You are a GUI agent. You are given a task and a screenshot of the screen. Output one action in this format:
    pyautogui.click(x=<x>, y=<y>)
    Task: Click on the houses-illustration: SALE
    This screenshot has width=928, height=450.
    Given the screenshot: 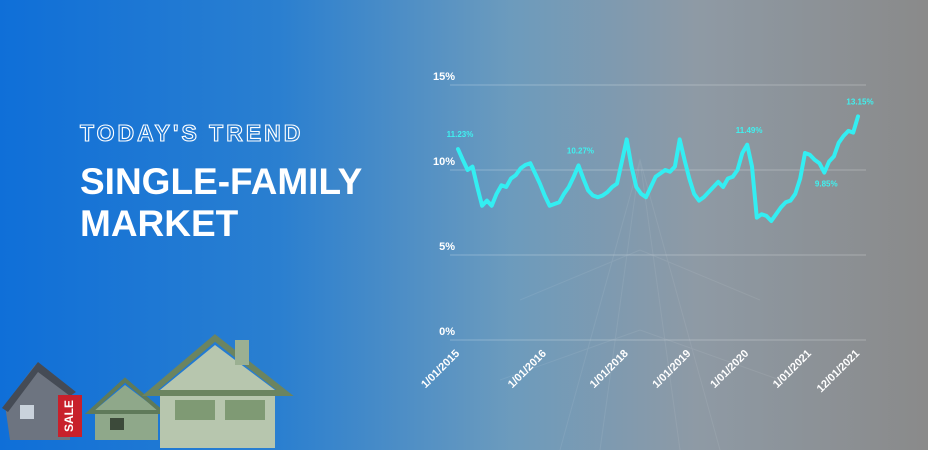 What is the action you would take?
    pyautogui.click(x=148, y=391)
    